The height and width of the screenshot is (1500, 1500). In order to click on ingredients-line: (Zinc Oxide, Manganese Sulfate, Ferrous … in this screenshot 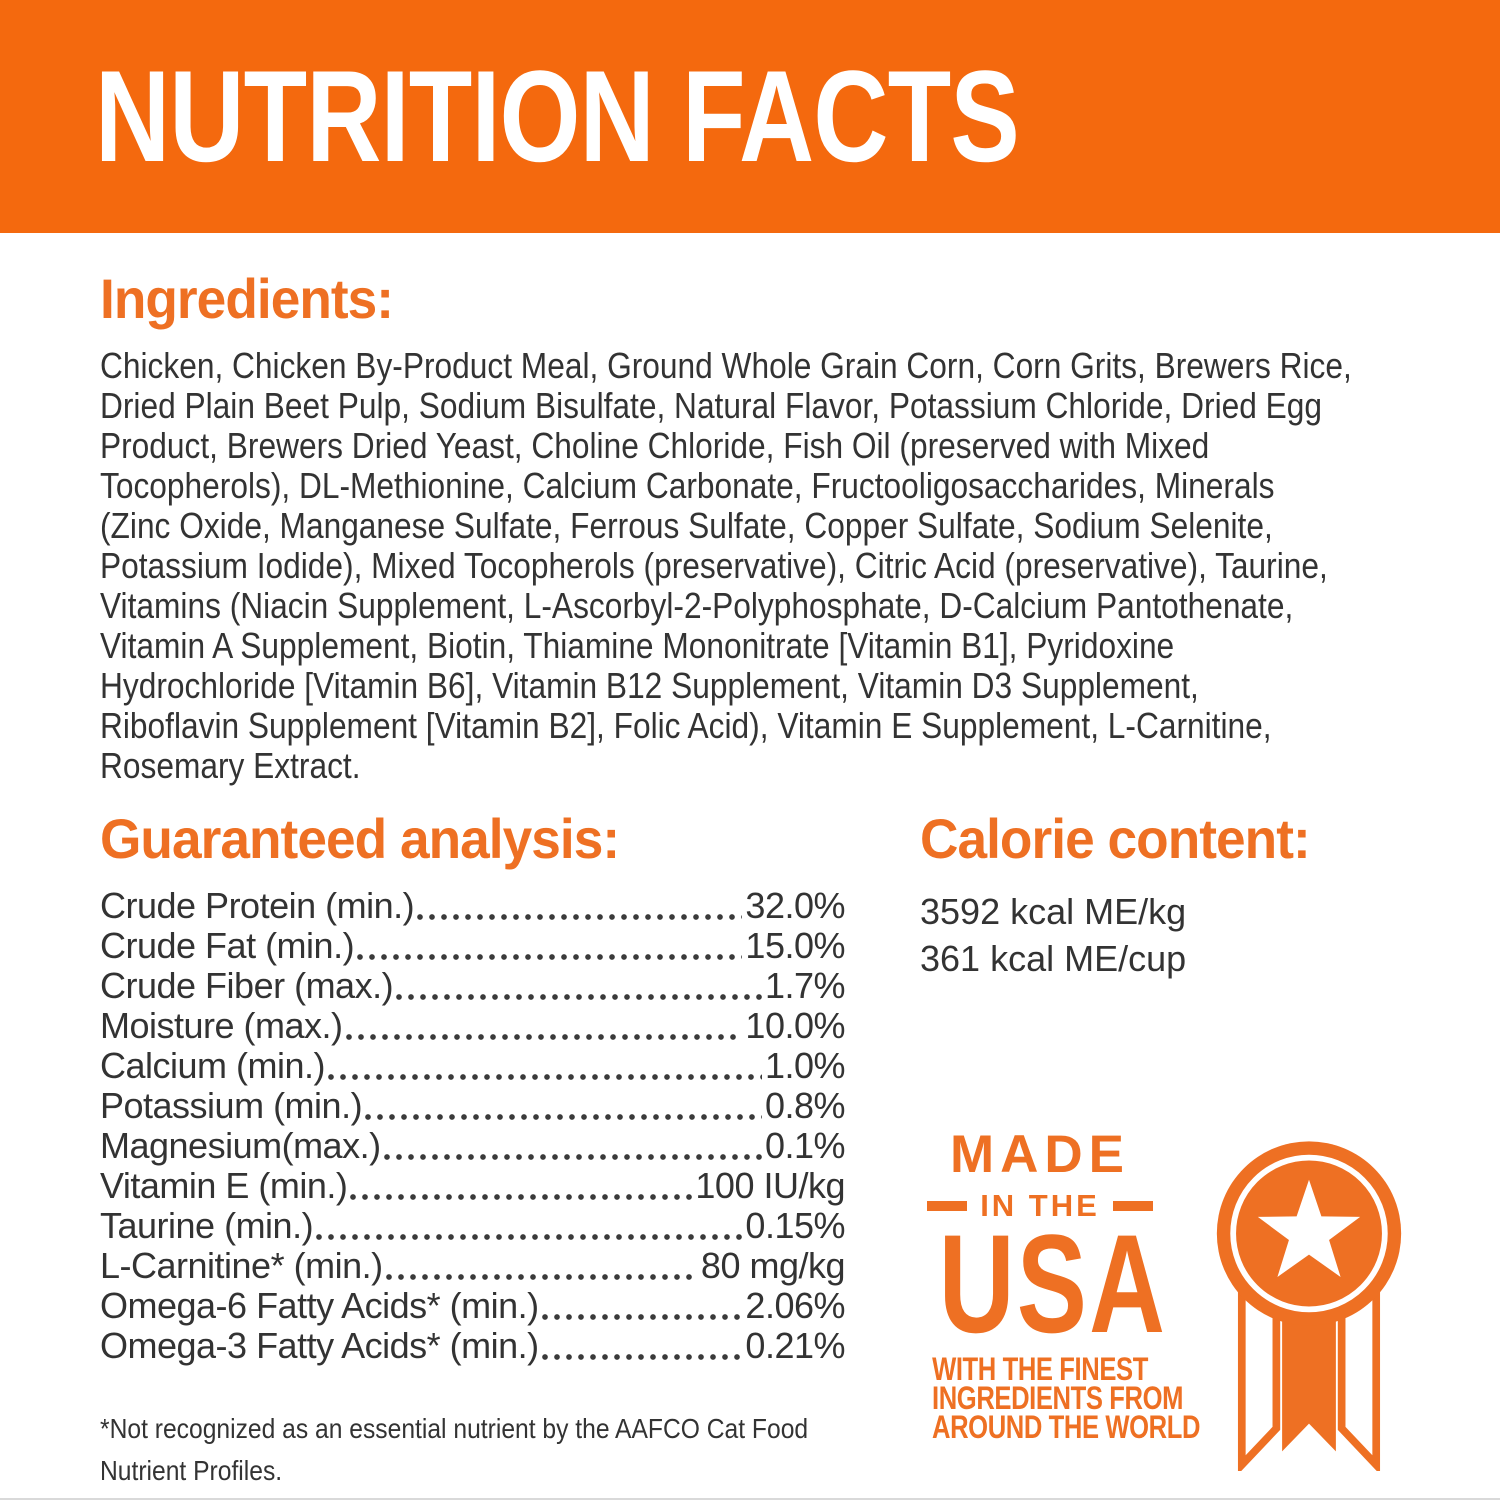, I will do `click(686, 525)`.